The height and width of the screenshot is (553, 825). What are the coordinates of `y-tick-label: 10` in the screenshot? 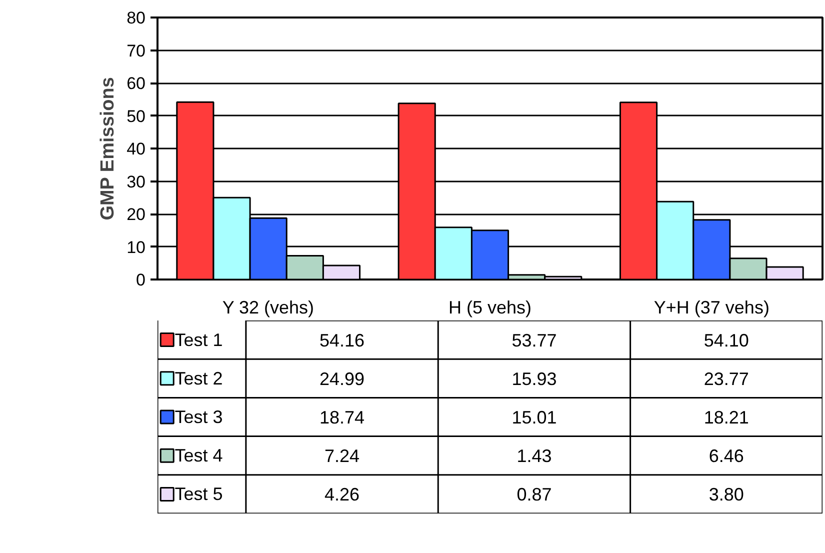 It's located at (136, 247).